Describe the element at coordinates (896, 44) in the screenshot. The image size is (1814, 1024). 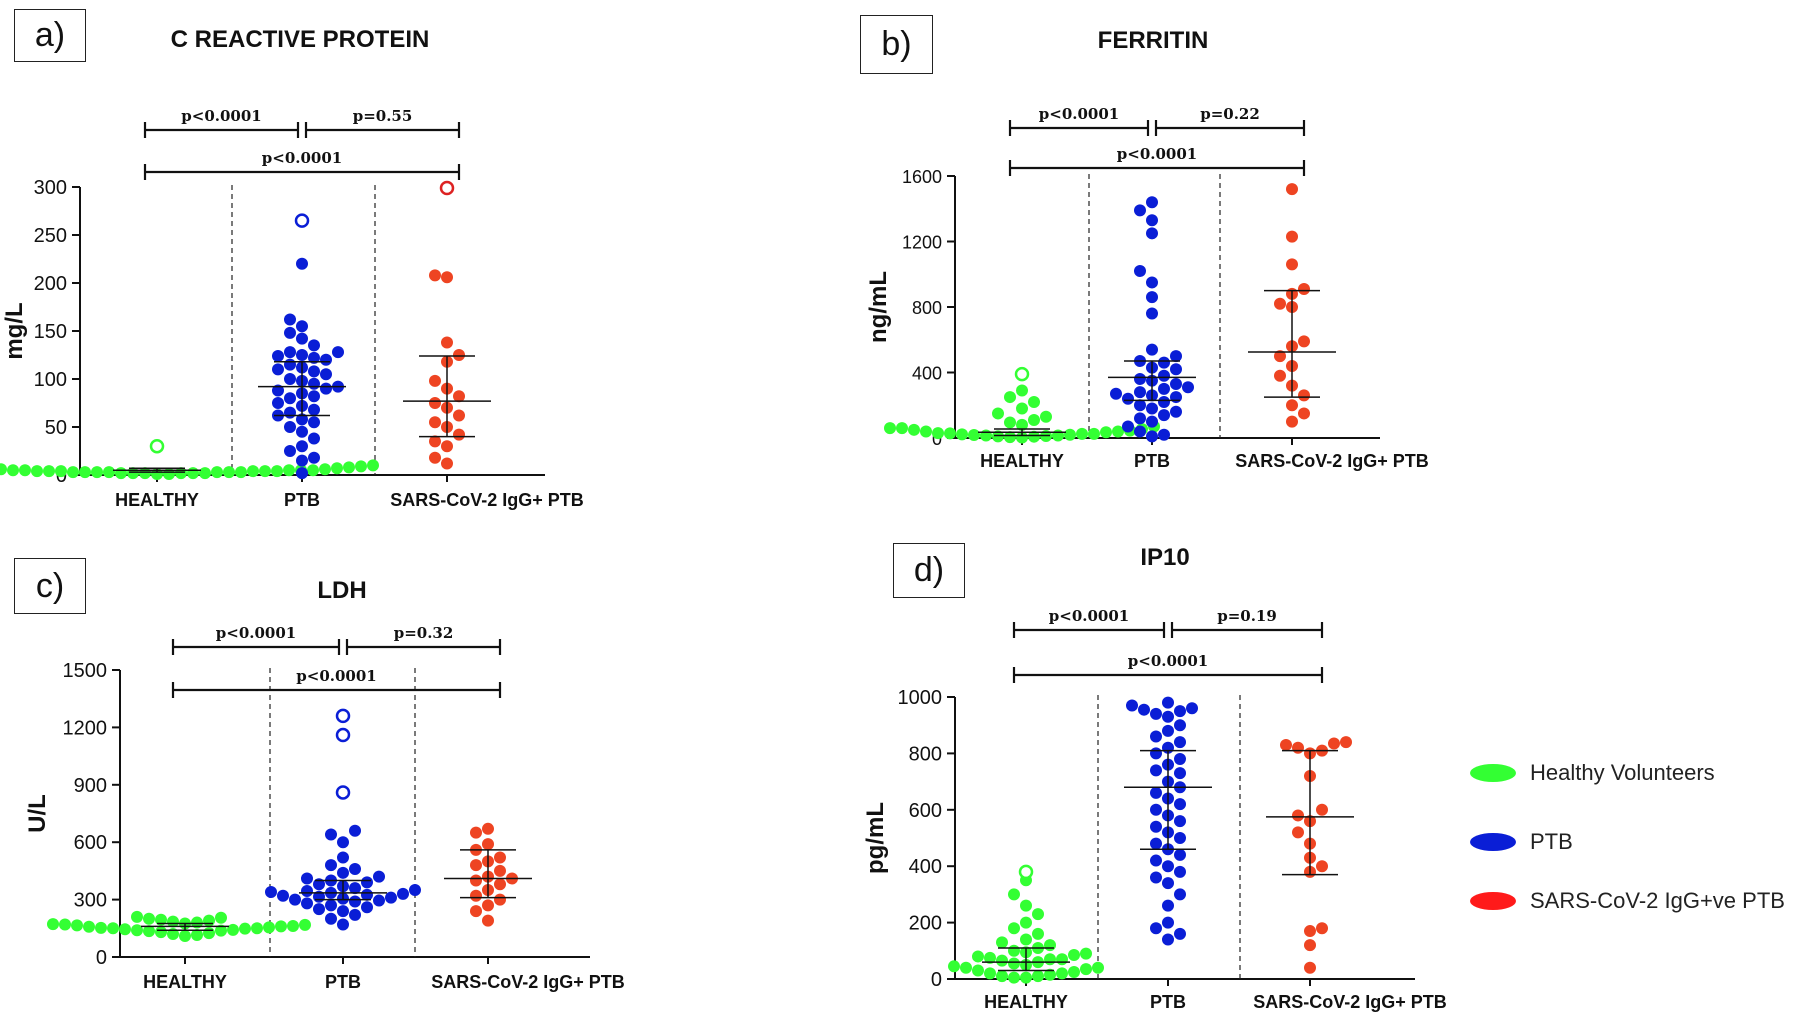
I see `panel-label-b: b)` at that location.